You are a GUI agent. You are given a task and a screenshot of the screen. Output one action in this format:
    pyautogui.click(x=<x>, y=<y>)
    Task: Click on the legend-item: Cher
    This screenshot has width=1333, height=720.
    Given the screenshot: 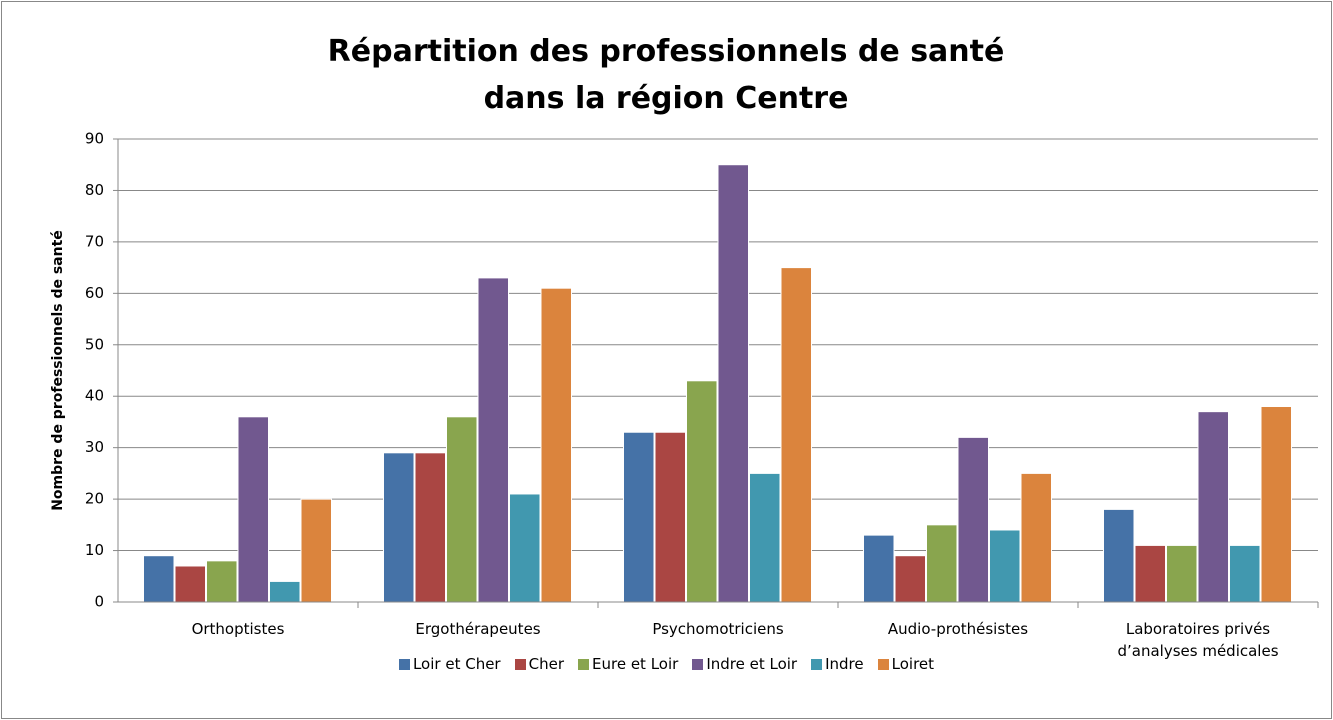 What is the action you would take?
    pyautogui.click(x=539, y=664)
    